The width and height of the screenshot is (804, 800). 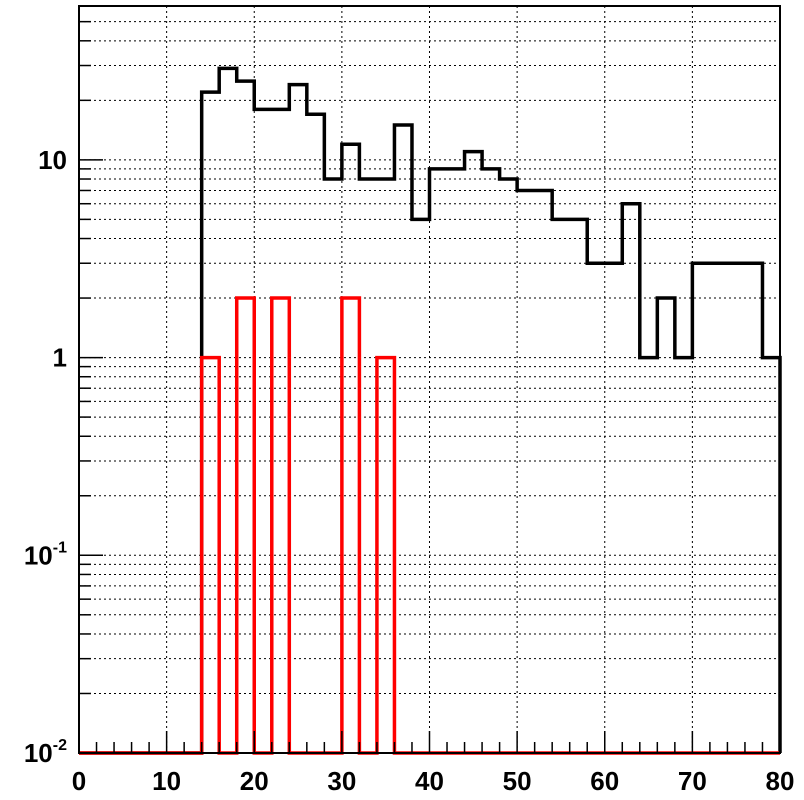 What do you see at coordinates (52, 160) in the screenshot?
I see `y-tick-label: 10` at bounding box center [52, 160].